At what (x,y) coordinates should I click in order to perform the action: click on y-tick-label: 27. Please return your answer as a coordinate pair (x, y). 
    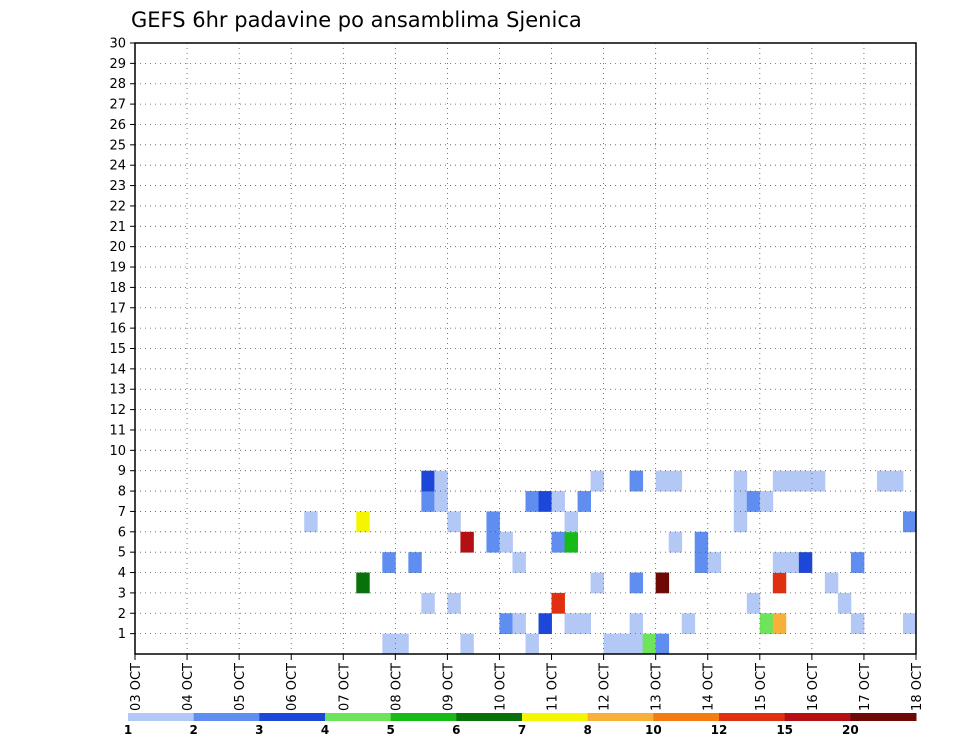
    Looking at the image, I should click on (117, 105).